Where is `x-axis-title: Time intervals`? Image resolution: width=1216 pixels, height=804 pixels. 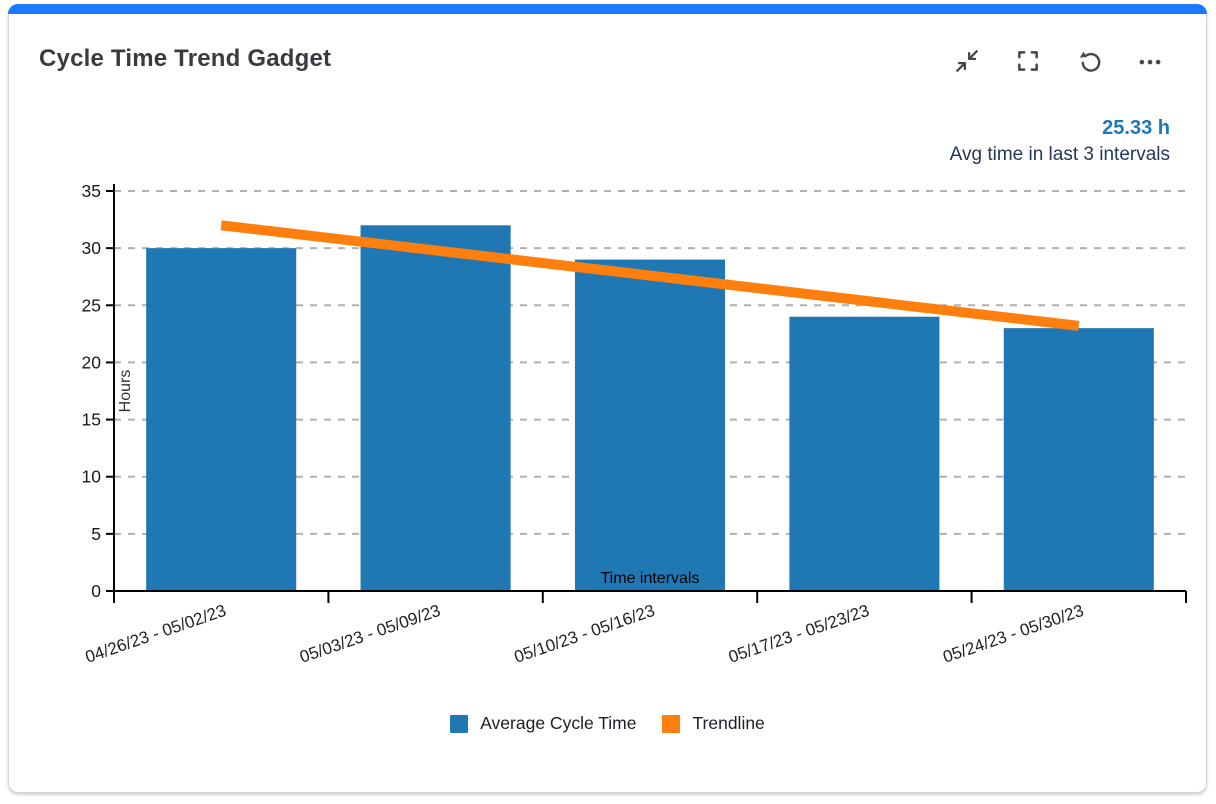 x-axis-title: Time intervals is located at coordinates (650, 578).